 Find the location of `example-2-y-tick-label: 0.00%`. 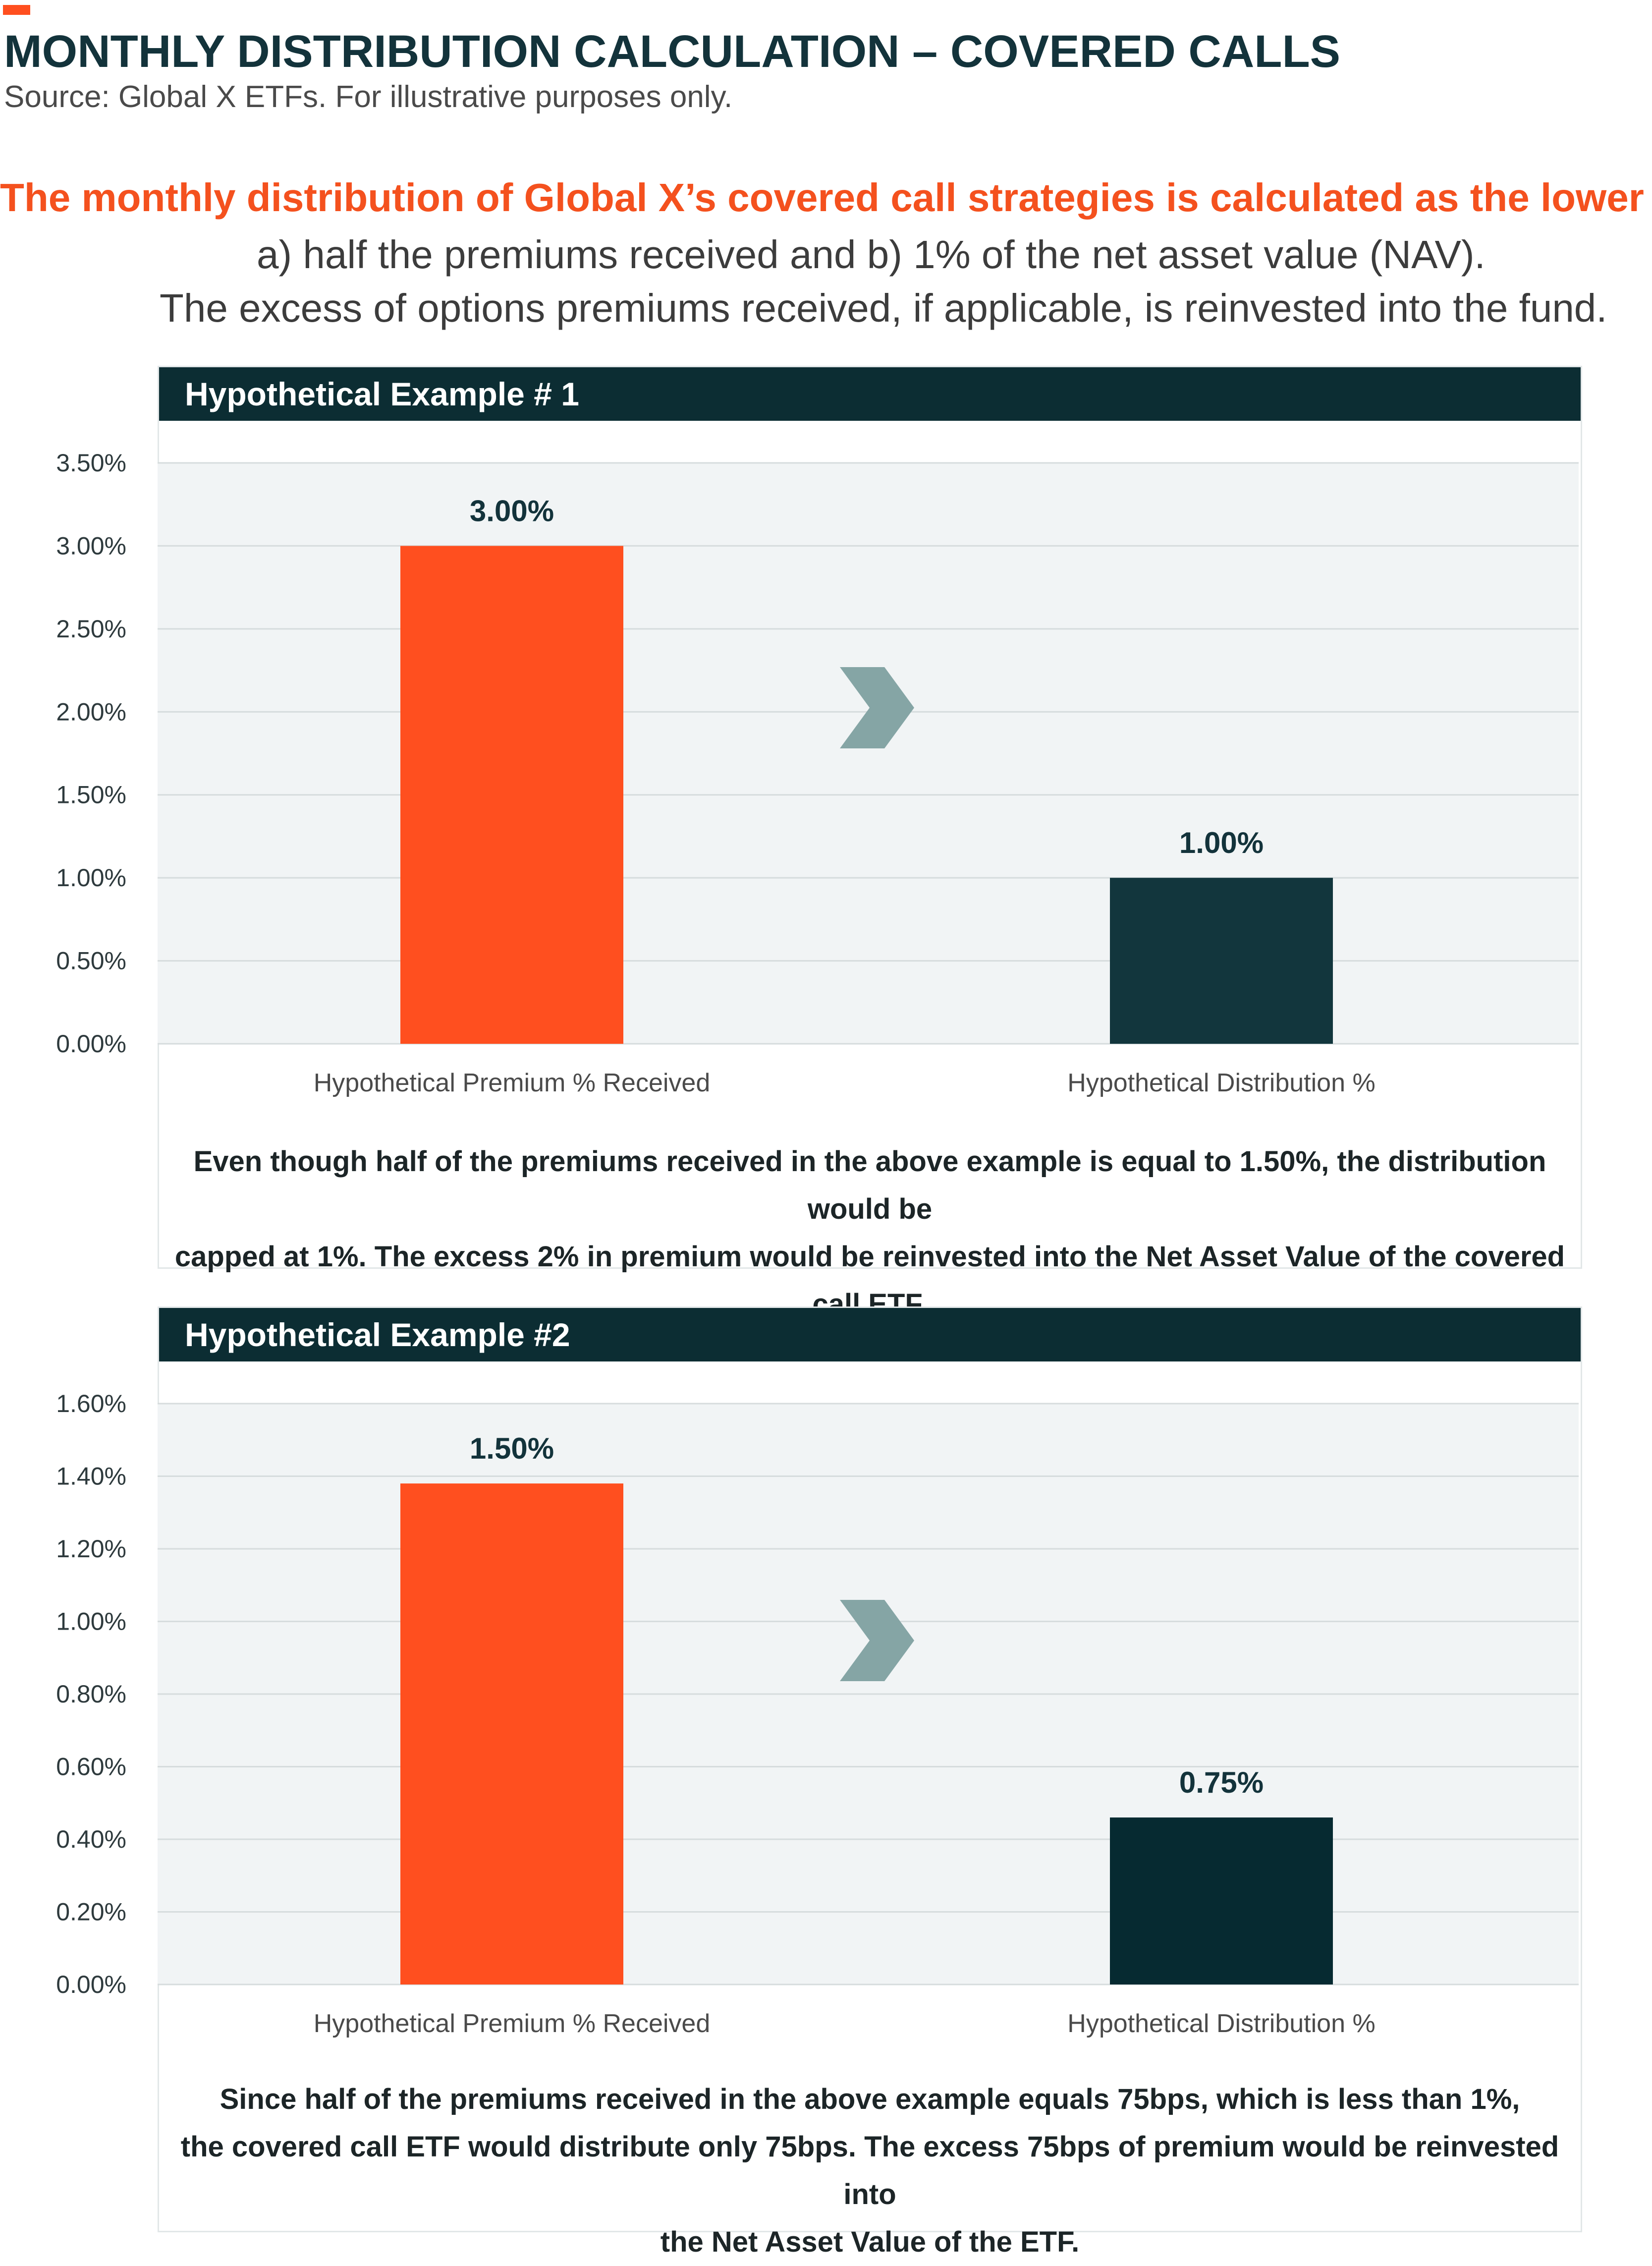

example-2-y-tick-label: 0.00% is located at coordinates (91, 1984).